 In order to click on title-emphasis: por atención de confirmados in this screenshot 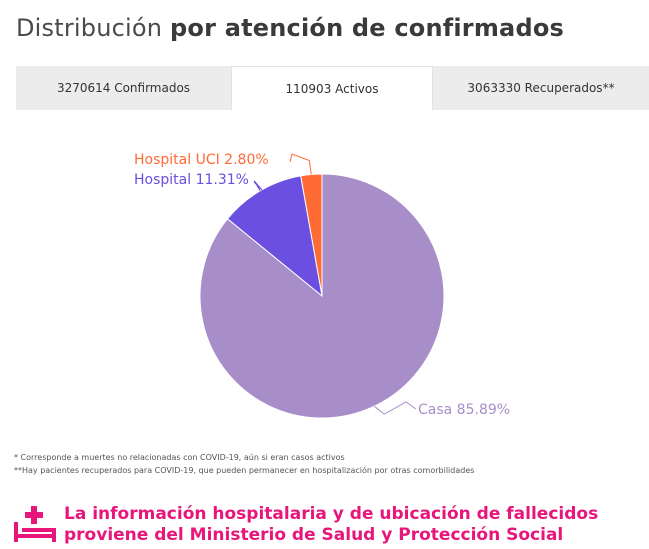, I will do `click(367, 28)`.